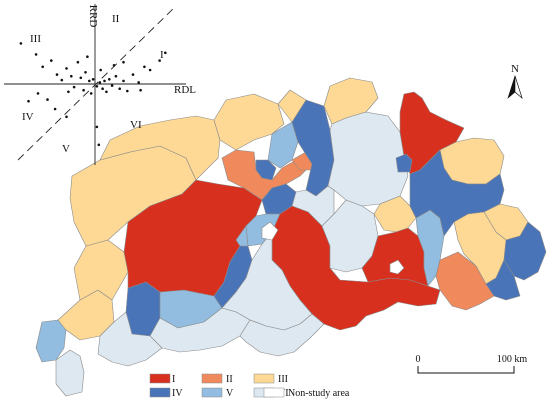 This screenshot has height=405, width=550. What do you see at coordinates (212, 392) in the screenshot?
I see `legend-swatch-v` at bounding box center [212, 392].